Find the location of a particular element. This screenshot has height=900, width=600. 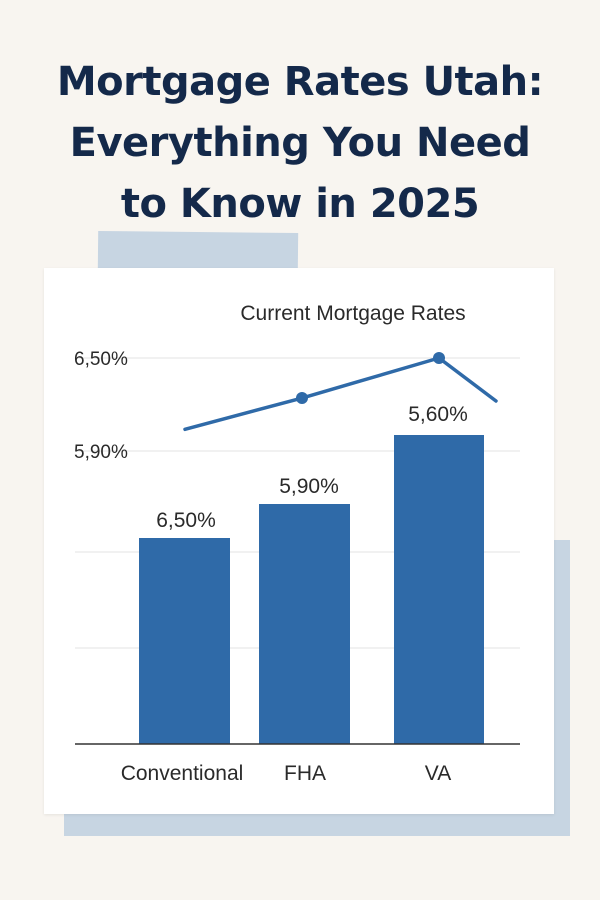

x-axis-categories: Conventional FHA VA is located at coordinates (286, 773).